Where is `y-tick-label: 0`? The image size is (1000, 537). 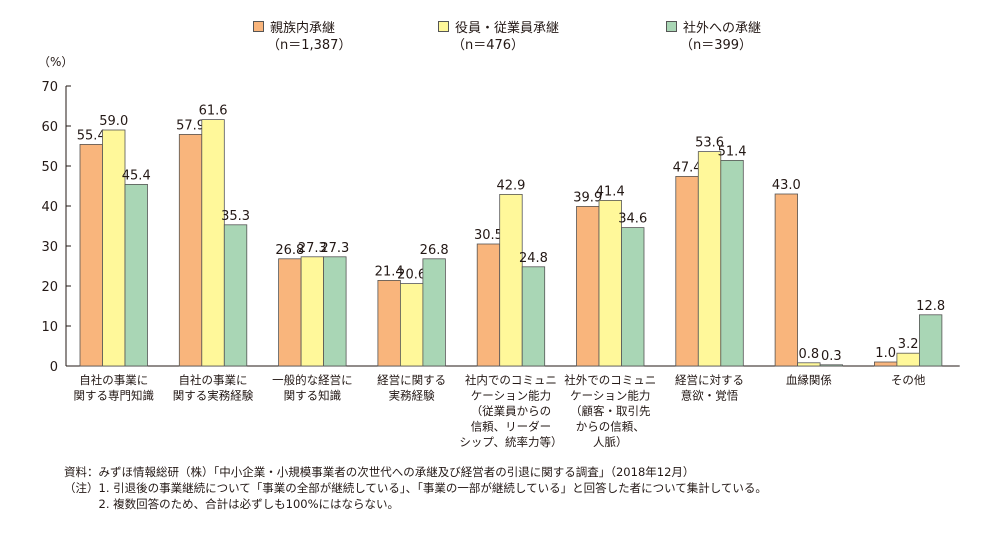 y-tick-label: 0 is located at coordinates (54, 367).